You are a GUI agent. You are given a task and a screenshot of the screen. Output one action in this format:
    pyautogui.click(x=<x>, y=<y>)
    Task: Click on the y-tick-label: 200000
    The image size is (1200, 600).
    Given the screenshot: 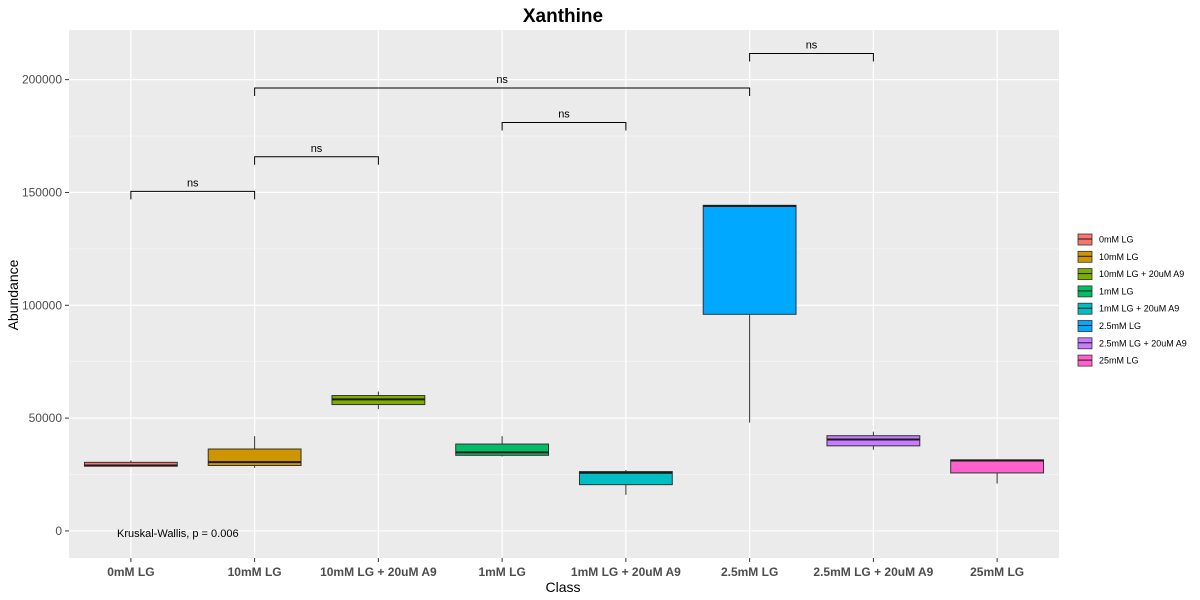 What is the action you would take?
    pyautogui.click(x=42, y=80)
    